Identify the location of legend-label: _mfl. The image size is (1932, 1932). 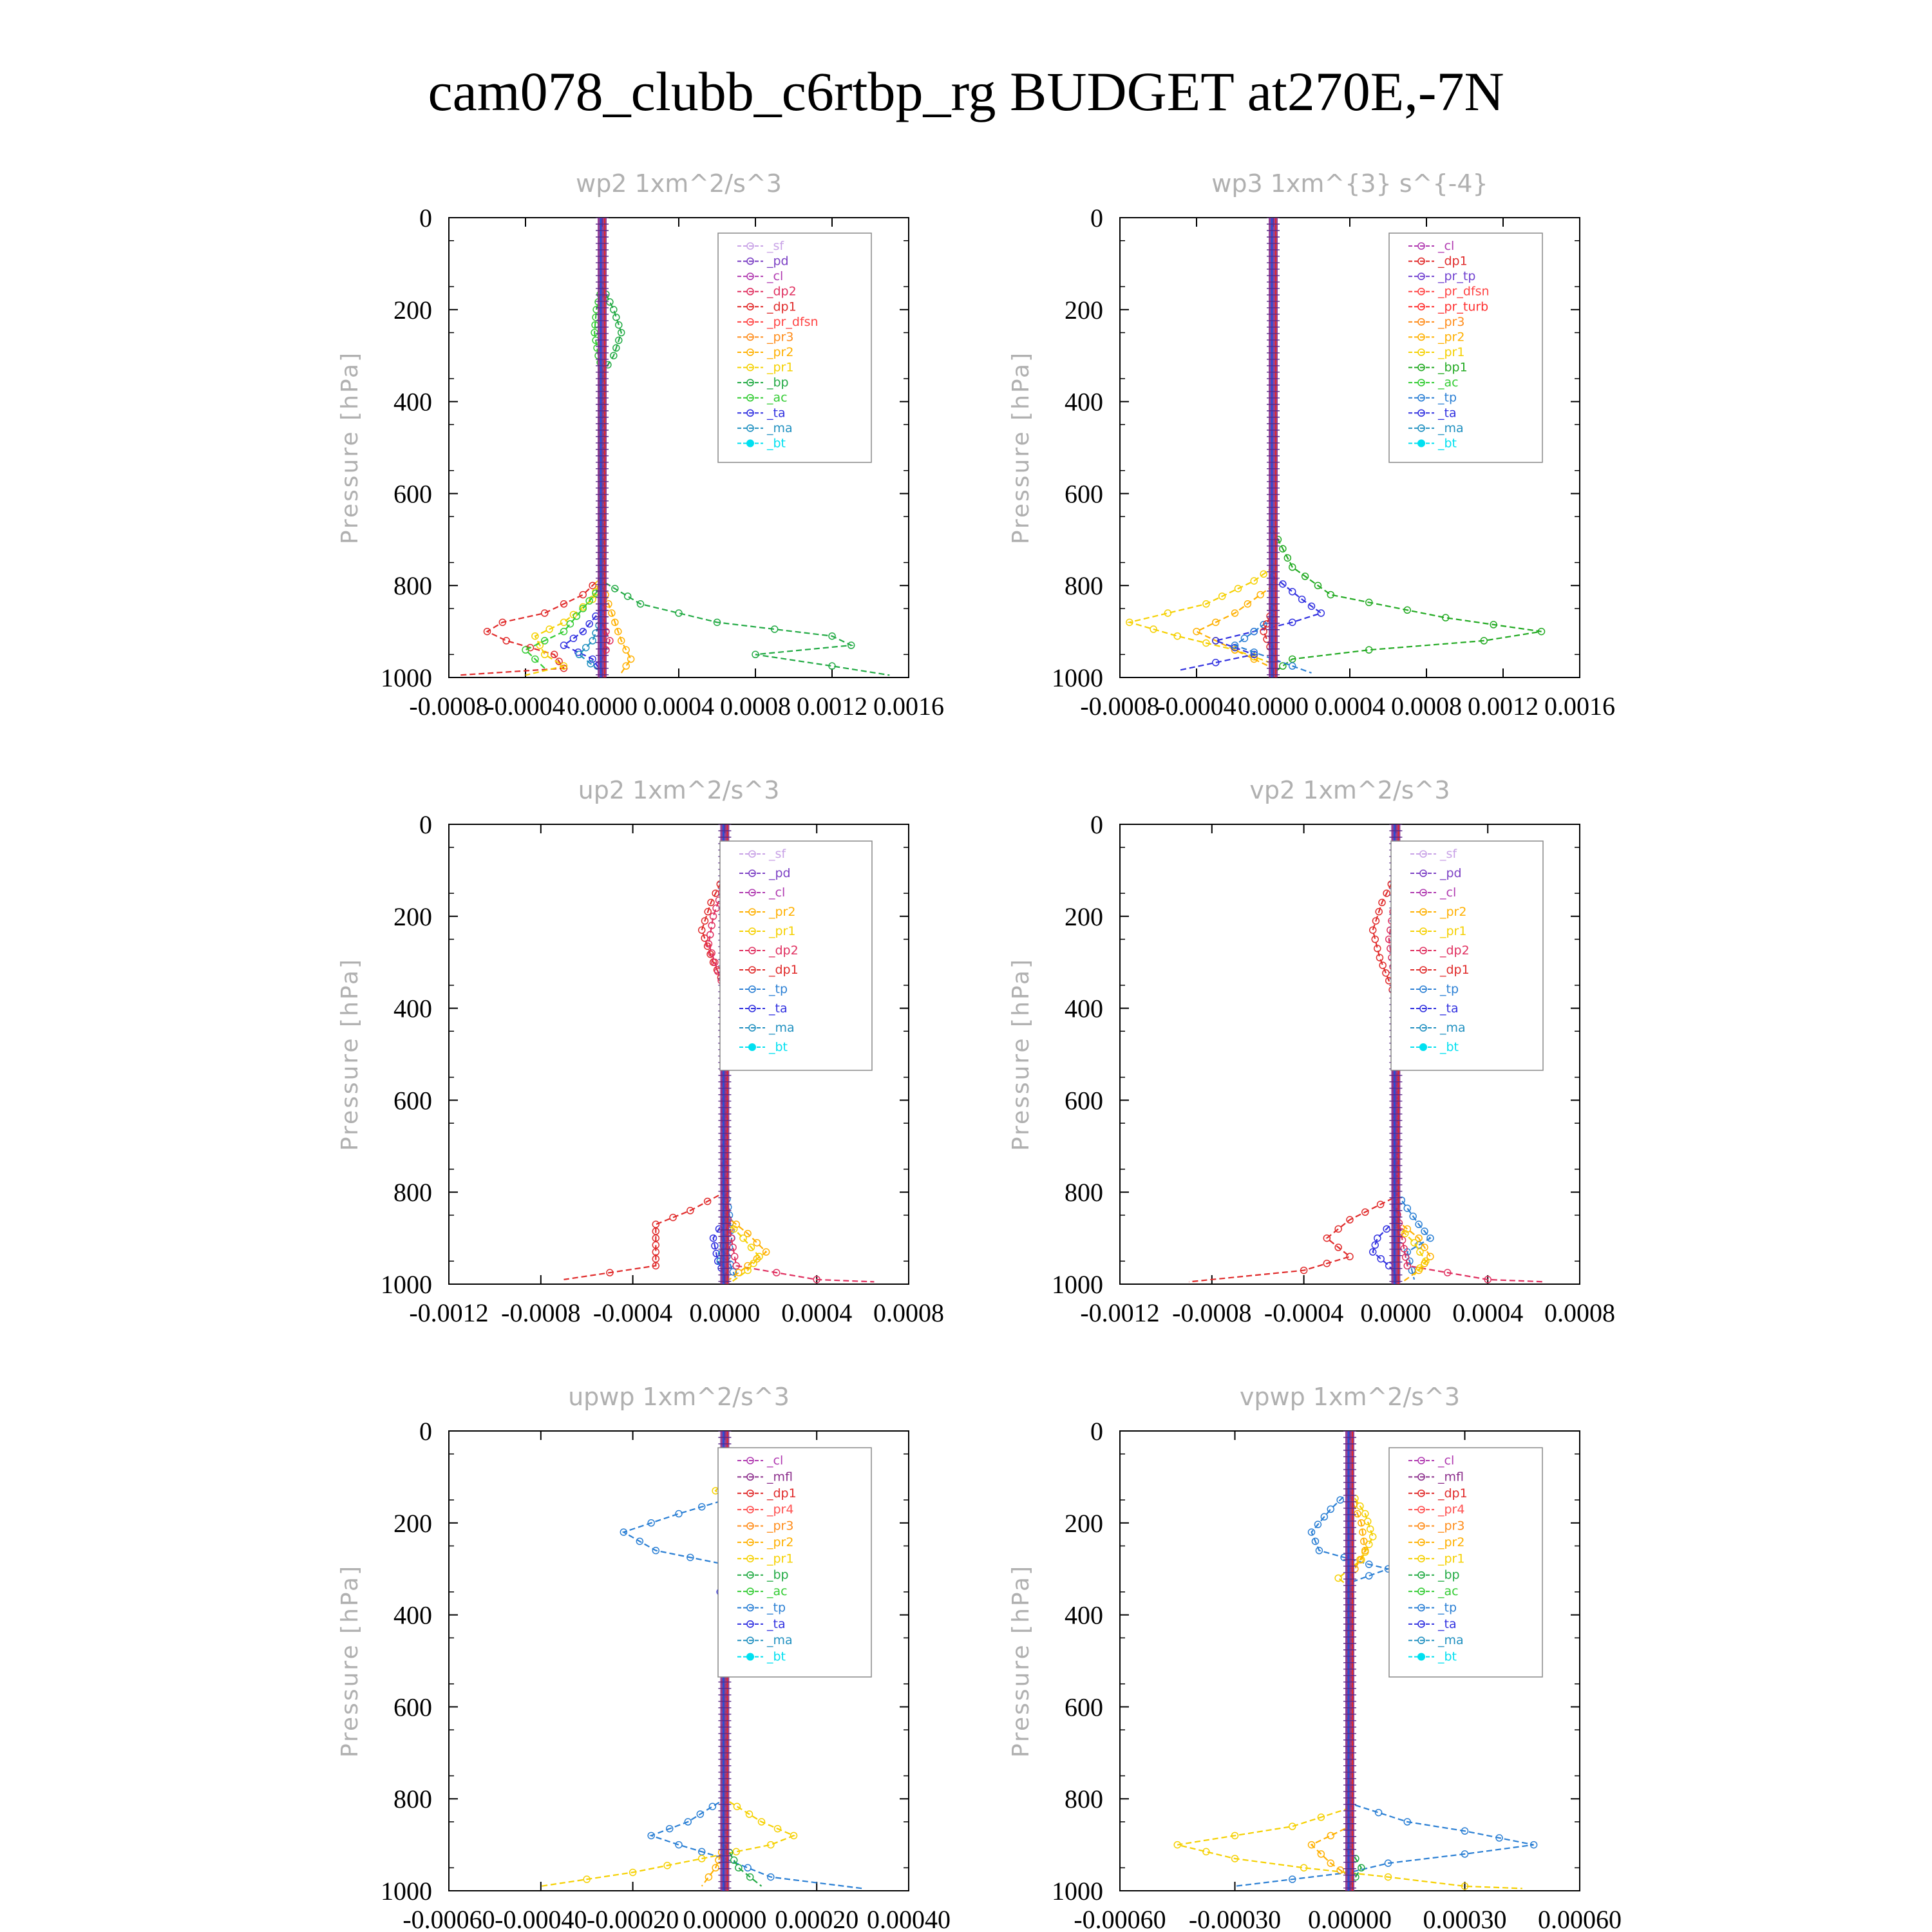
(1450, 1477).